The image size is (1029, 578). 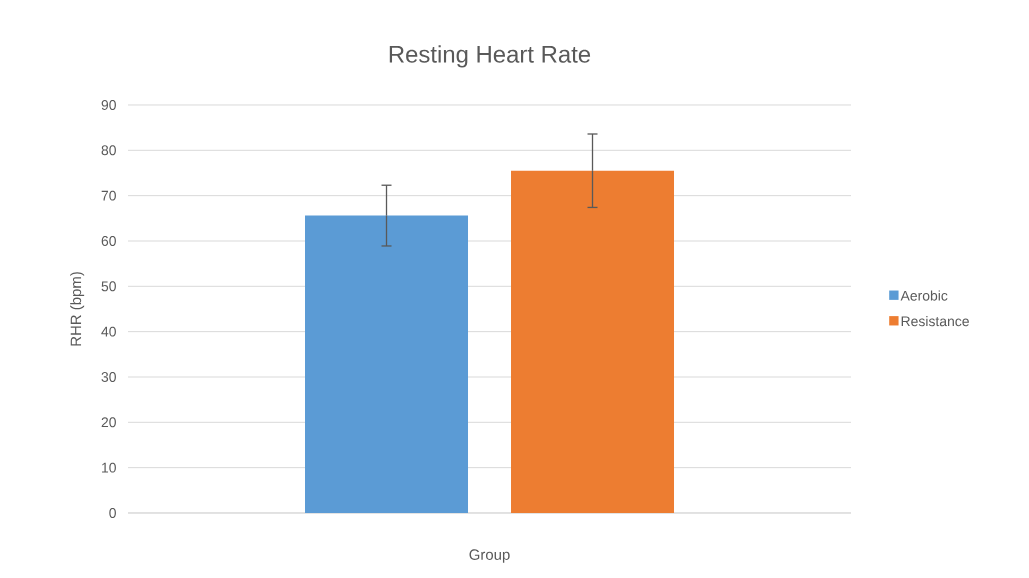 What do you see at coordinates (112, 513) in the screenshot?
I see `y-tick-label: 0` at bounding box center [112, 513].